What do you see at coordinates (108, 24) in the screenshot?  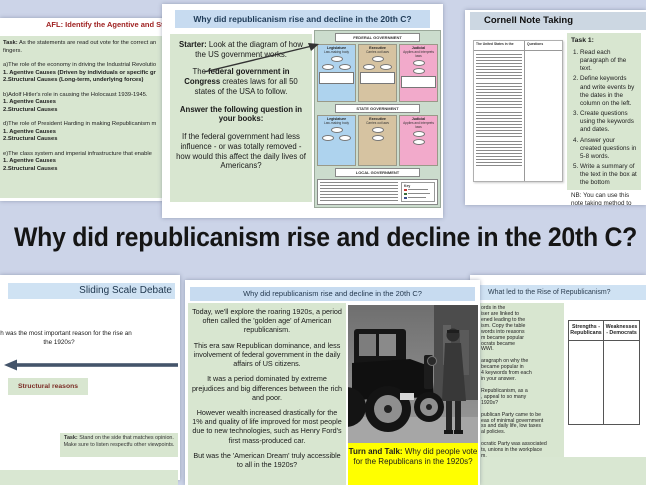 I see `afl-slide-title: AFL: Identify the Agentive and Stru` at bounding box center [108, 24].